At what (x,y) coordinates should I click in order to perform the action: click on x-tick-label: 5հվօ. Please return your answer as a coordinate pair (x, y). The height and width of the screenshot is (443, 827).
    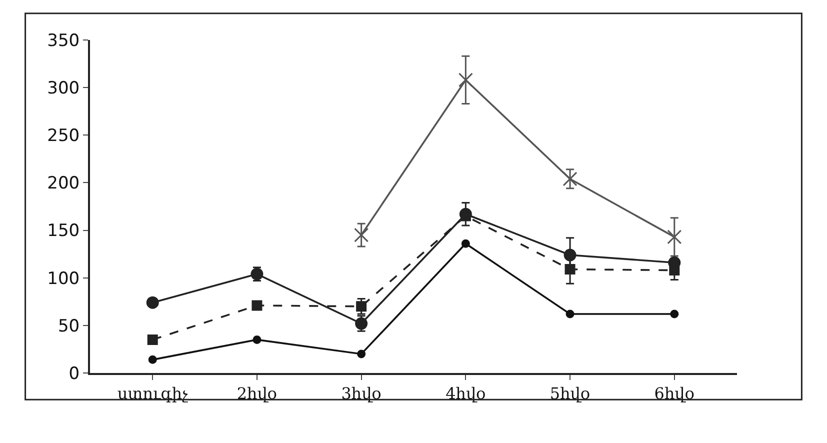
    Looking at the image, I should click on (570, 394).